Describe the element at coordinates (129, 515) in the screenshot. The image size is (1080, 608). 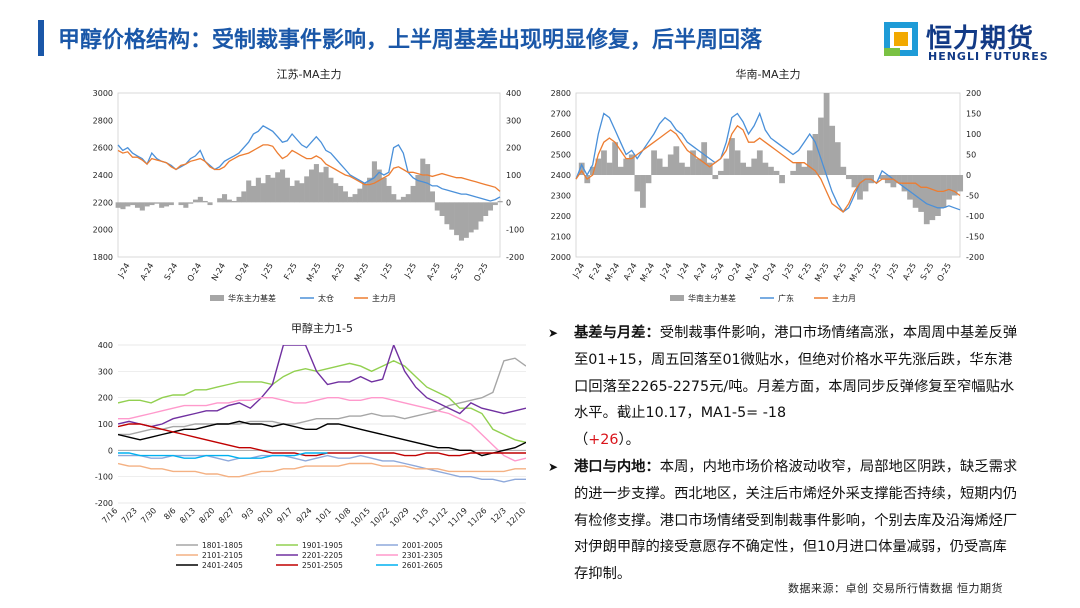
I see `x-tick-label: 7/23` at that location.